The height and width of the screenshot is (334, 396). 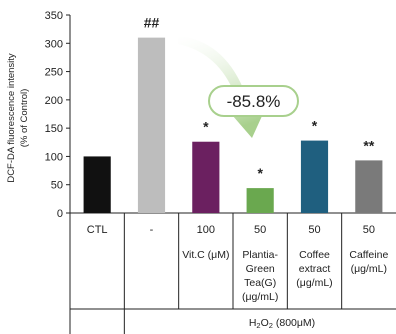 I want to click on y-tick-label: 0, so click(x=60, y=214).